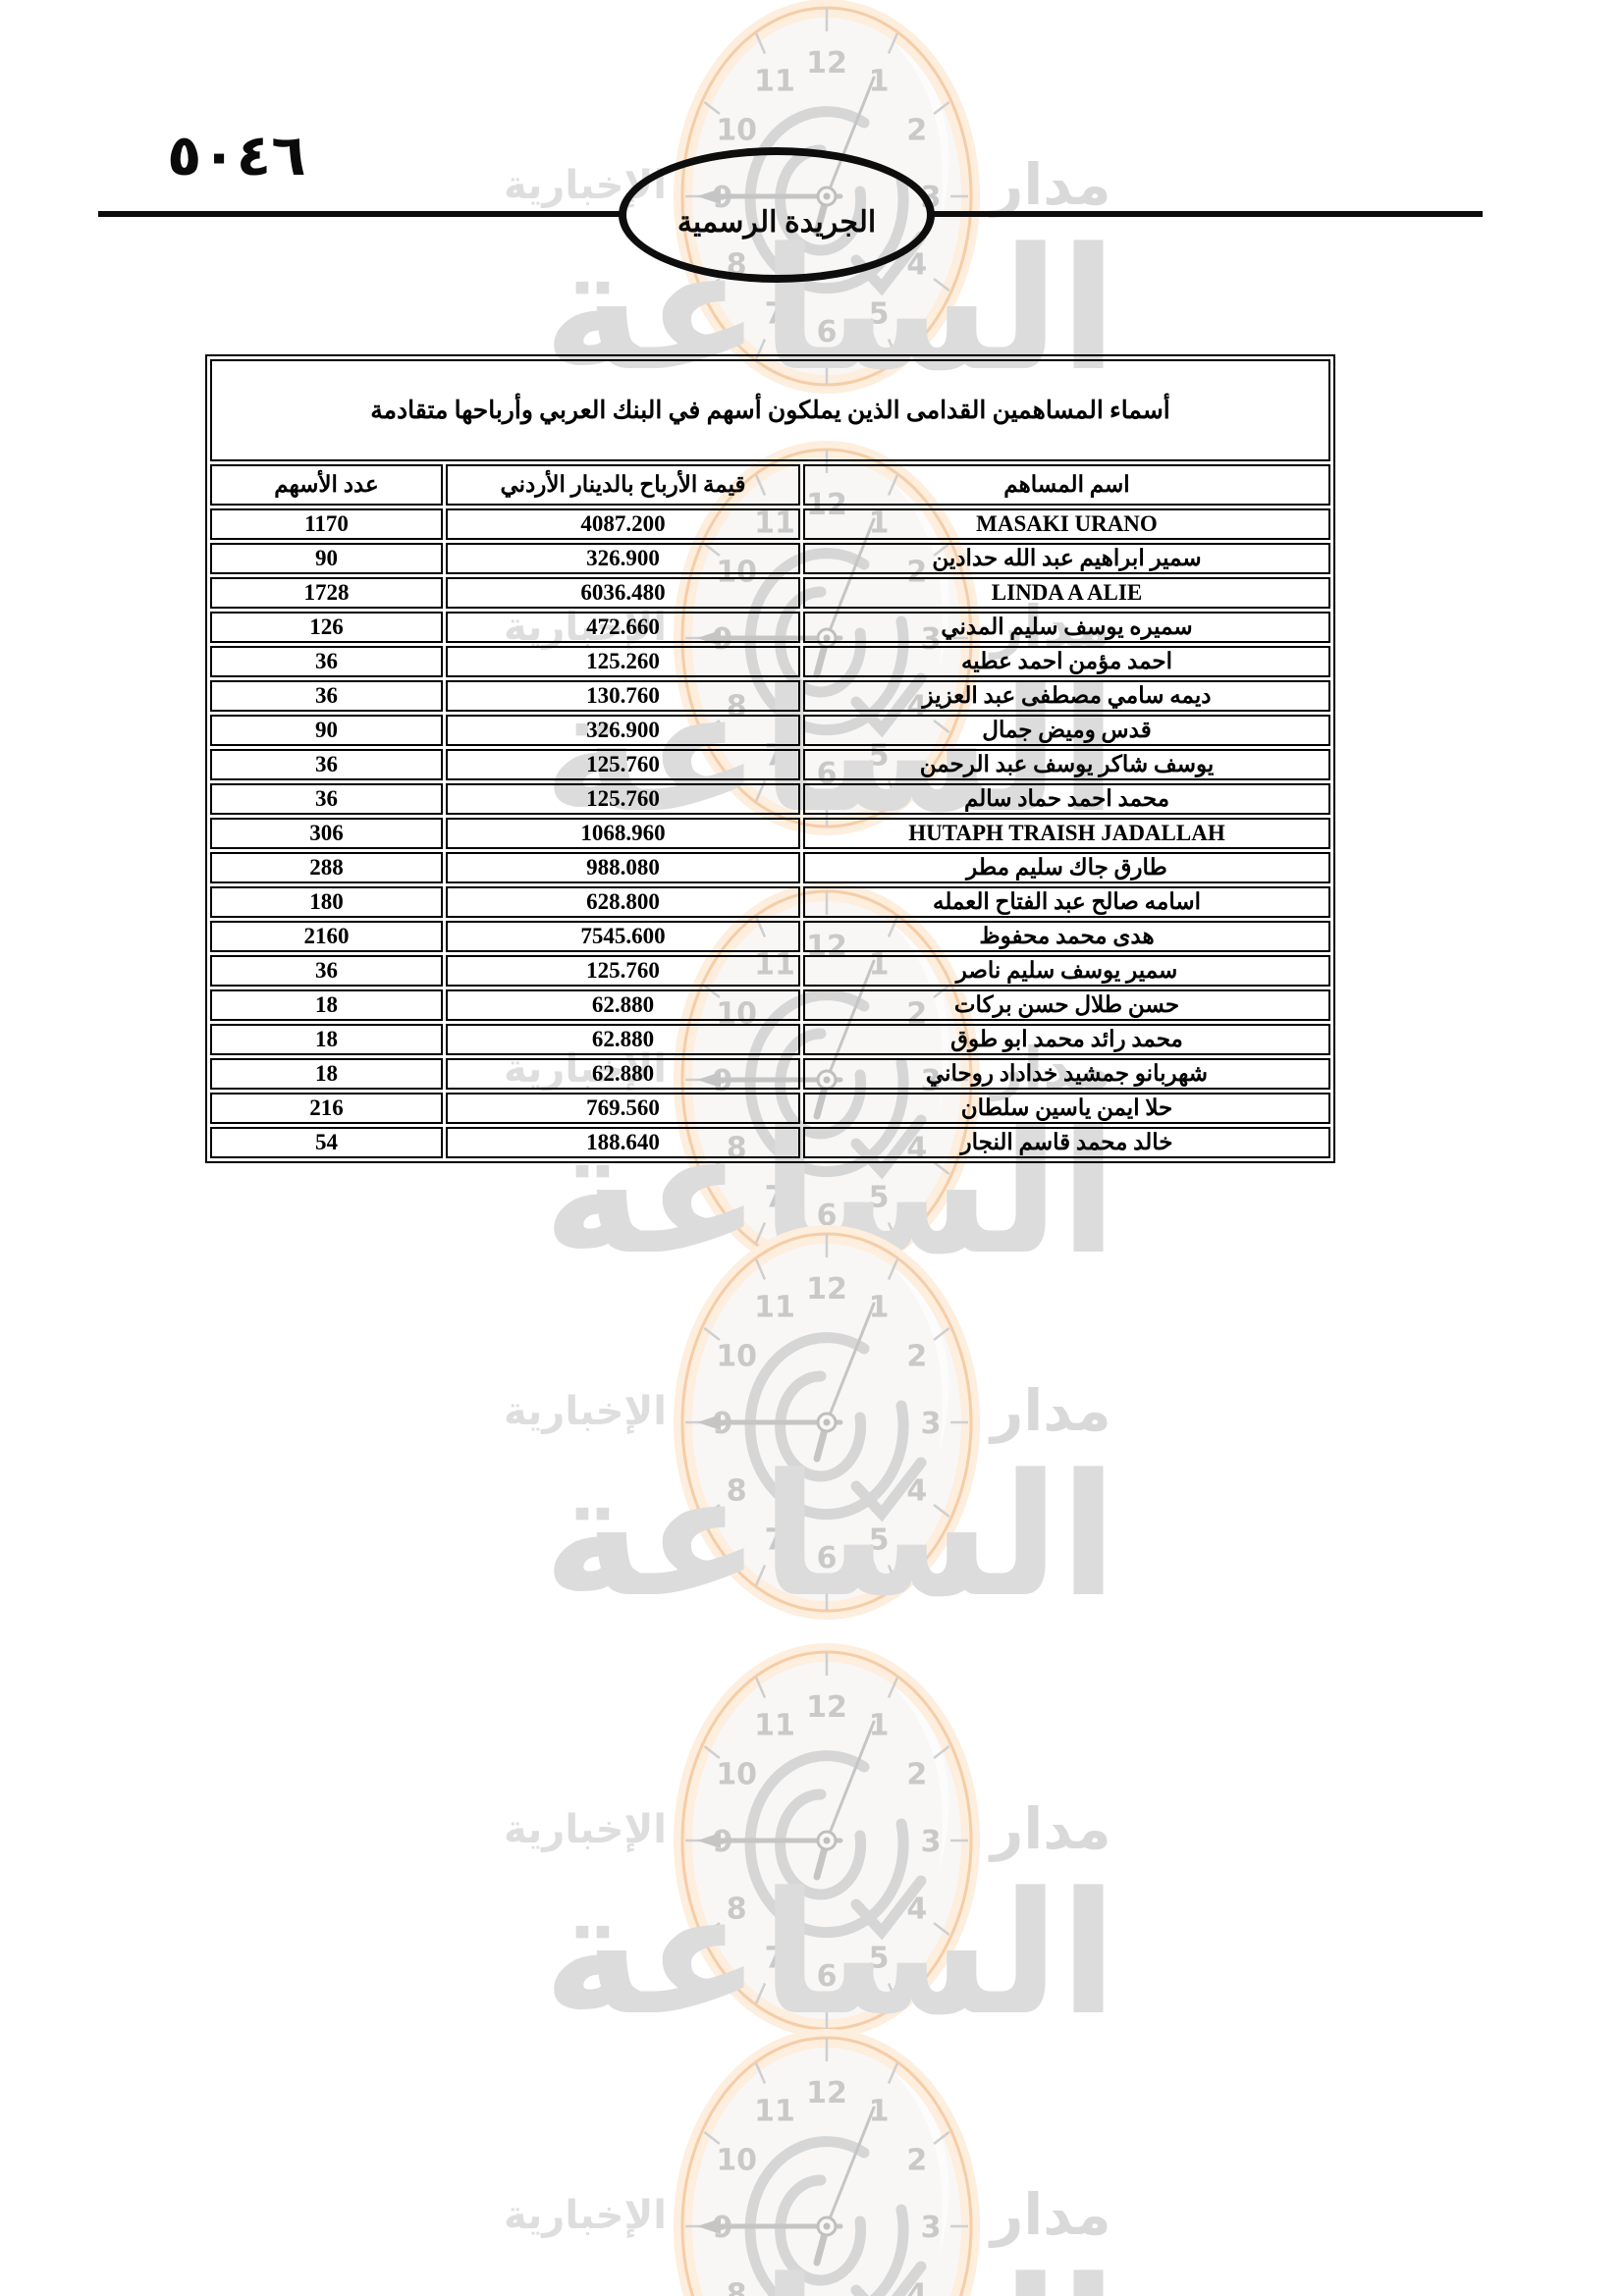  I want to click on name-cell: يوسف شاكر يوسف عبد الرحمن, so click(1066, 764).